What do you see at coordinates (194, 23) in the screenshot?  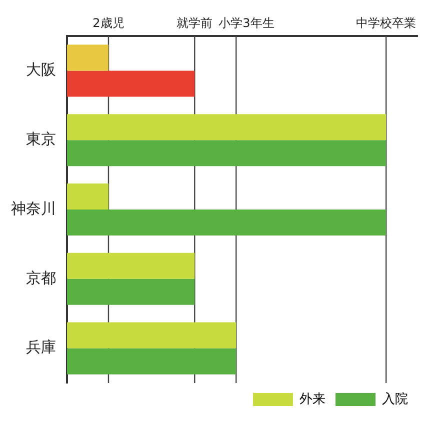 I see `ref-line-label: 就学前` at bounding box center [194, 23].